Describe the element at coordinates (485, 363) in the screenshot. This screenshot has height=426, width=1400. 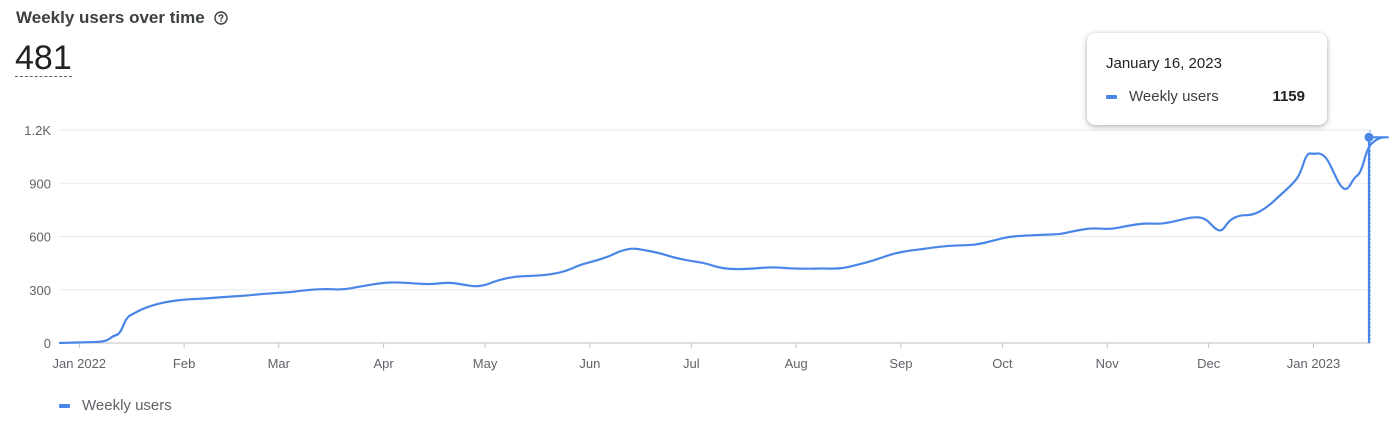
I see `x-tick-label: May` at that location.